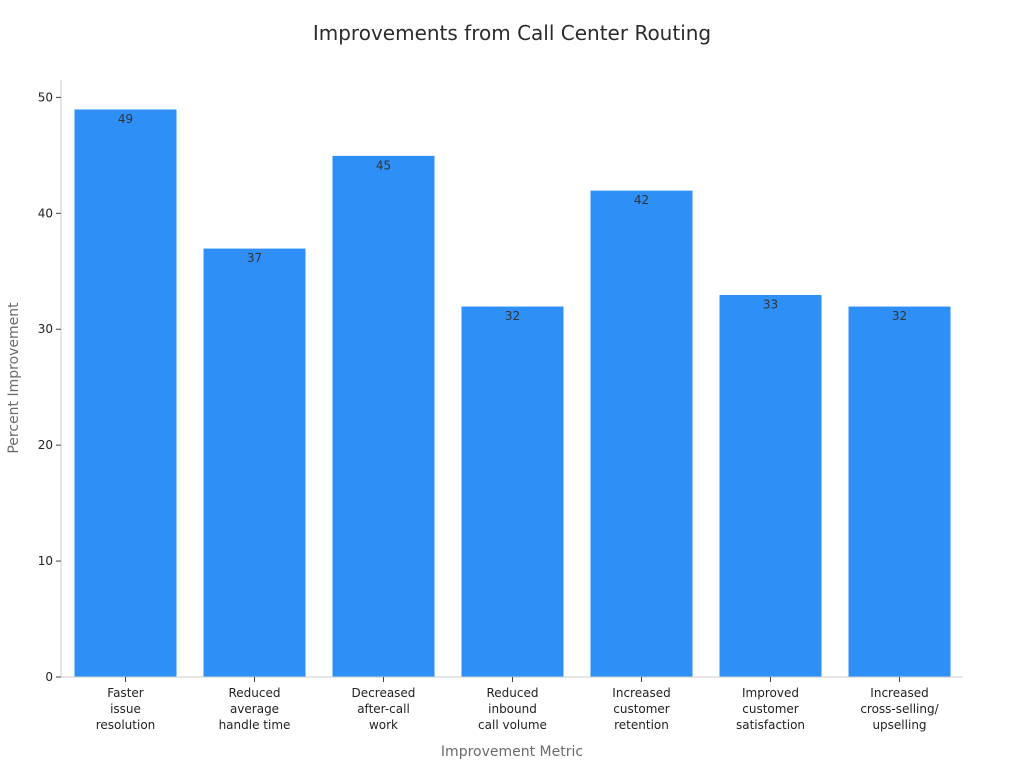 This screenshot has width=1024, height=768. I want to click on y-tick-label: 0, so click(49, 677).